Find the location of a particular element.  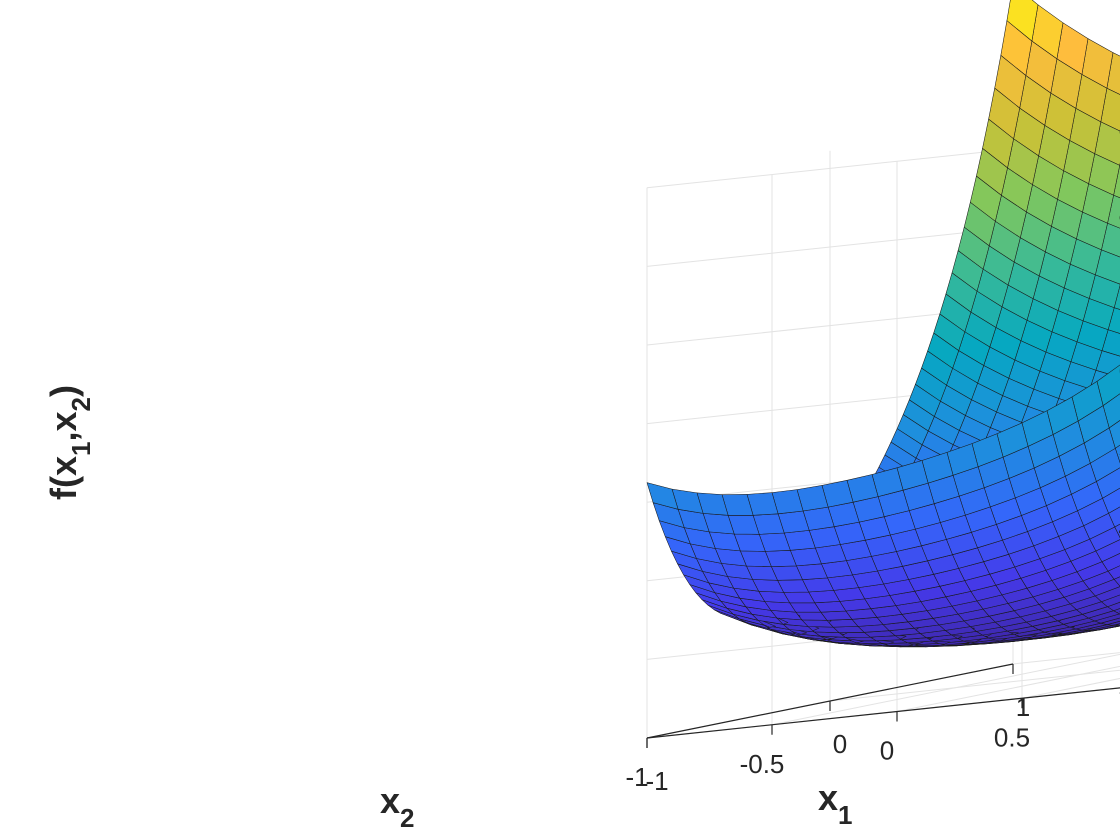

x1-tick-label: 0 is located at coordinates (840, 744).